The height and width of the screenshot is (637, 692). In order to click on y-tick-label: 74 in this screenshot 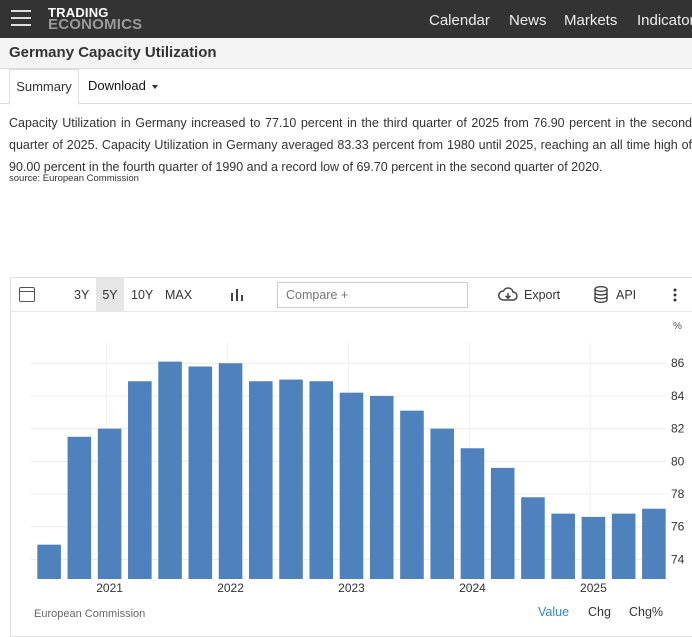, I will do `click(678, 559)`.